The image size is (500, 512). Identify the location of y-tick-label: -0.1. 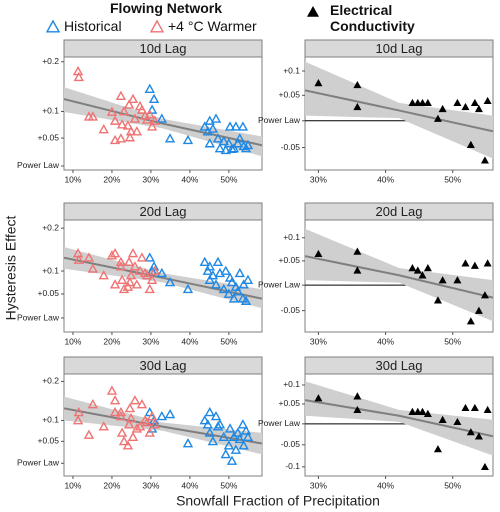
(292, 466).